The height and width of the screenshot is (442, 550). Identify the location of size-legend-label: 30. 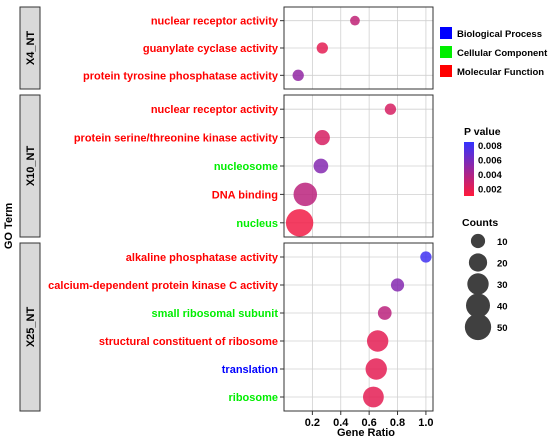
(502, 285).